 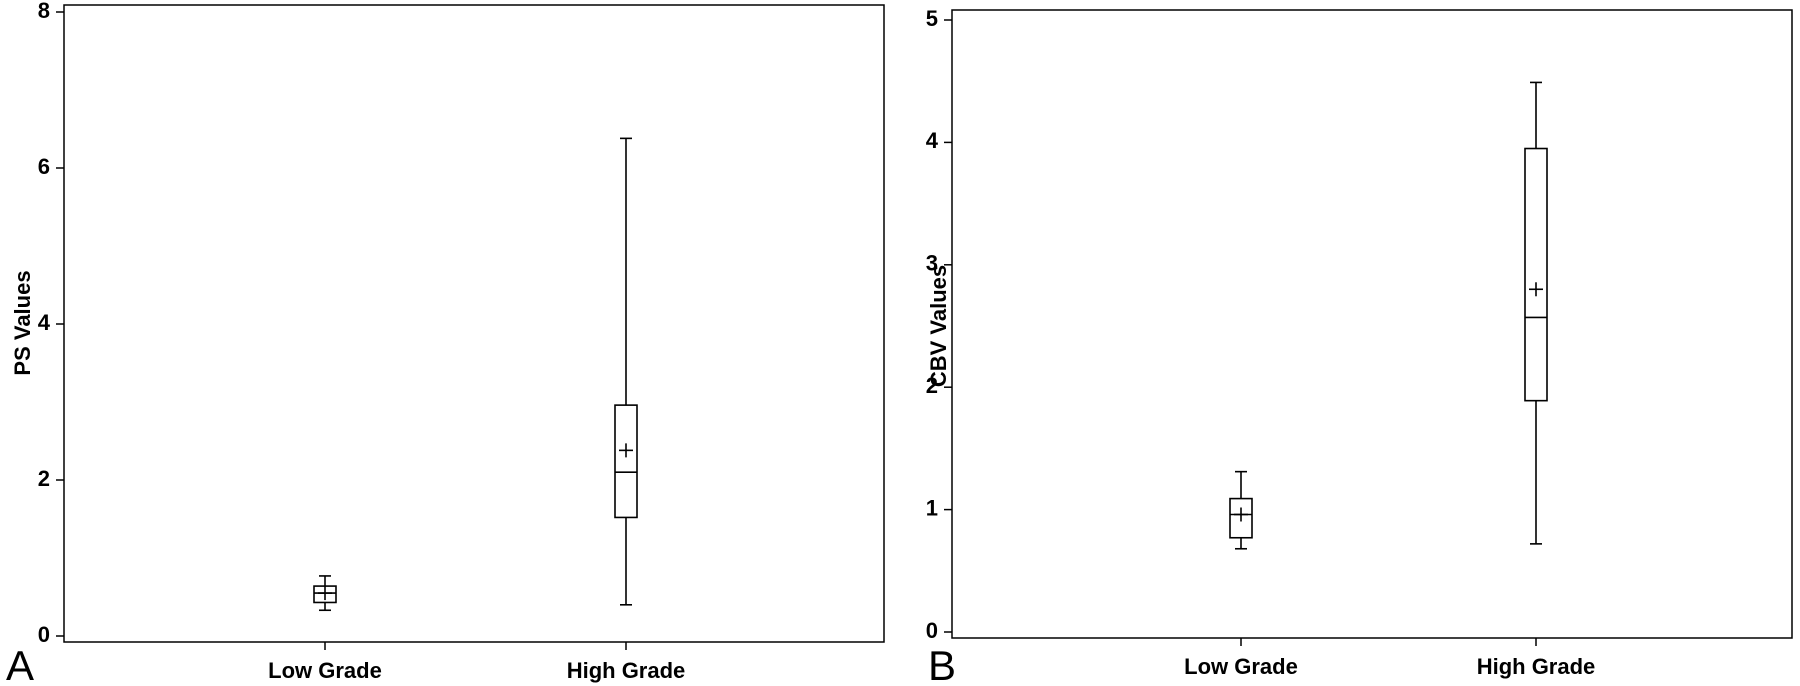 What do you see at coordinates (932, 263) in the screenshot?
I see `y-tick-label: 3` at bounding box center [932, 263].